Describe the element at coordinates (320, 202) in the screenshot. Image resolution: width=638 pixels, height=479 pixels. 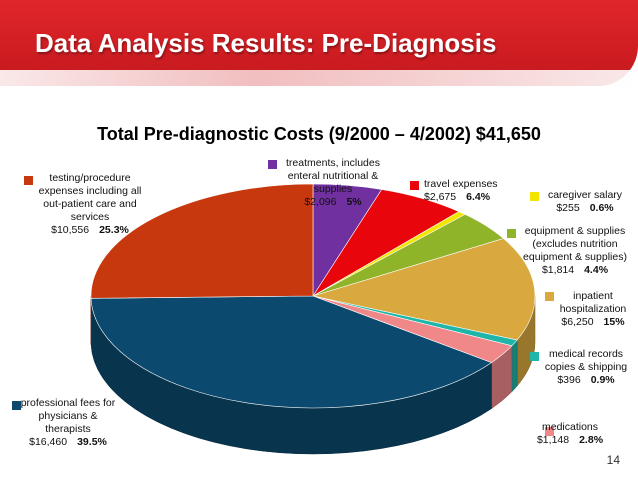
I see `label-treatments-amount: $2,096` at that location.